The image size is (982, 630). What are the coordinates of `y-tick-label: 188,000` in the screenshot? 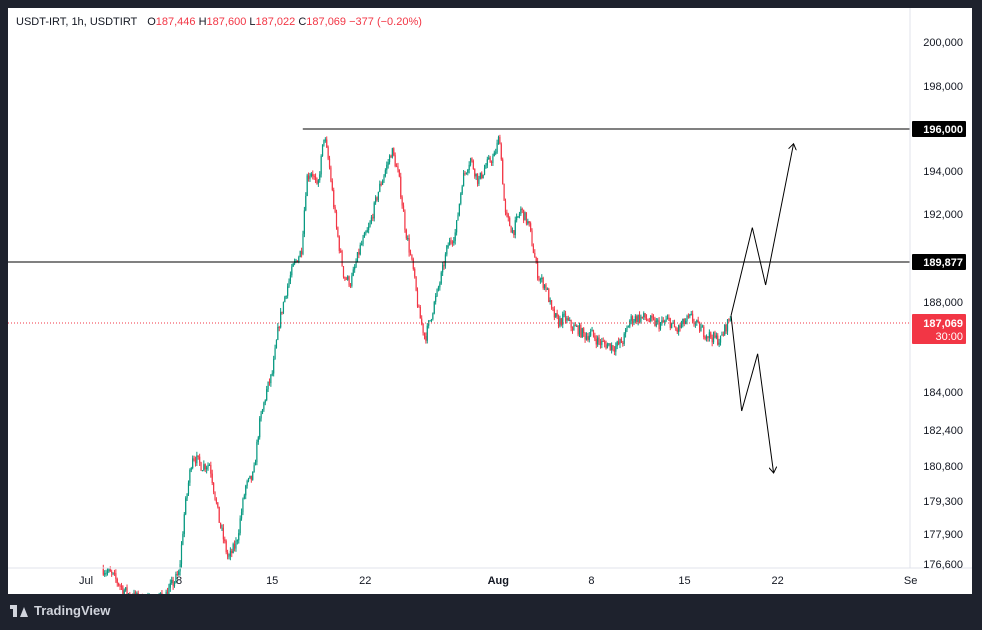 It's located at (943, 303).